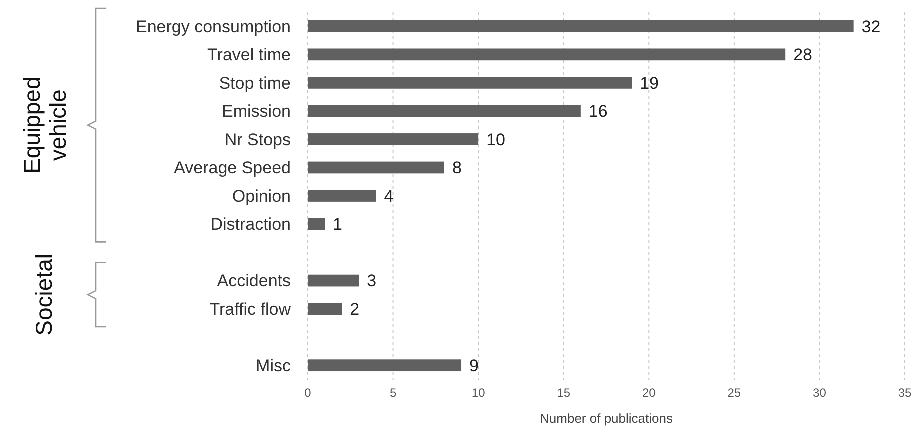 This screenshot has height=433, width=919. What do you see at coordinates (250, 224) in the screenshot?
I see `y-tick-label: Distraction` at bounding box center [250, 224].